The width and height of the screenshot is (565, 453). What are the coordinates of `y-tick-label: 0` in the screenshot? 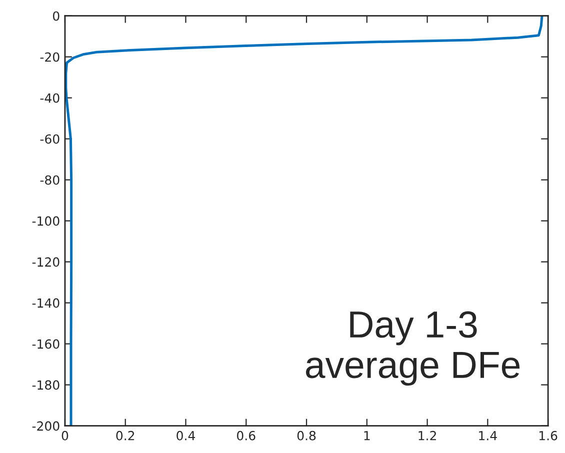 It's located at (56, 16).